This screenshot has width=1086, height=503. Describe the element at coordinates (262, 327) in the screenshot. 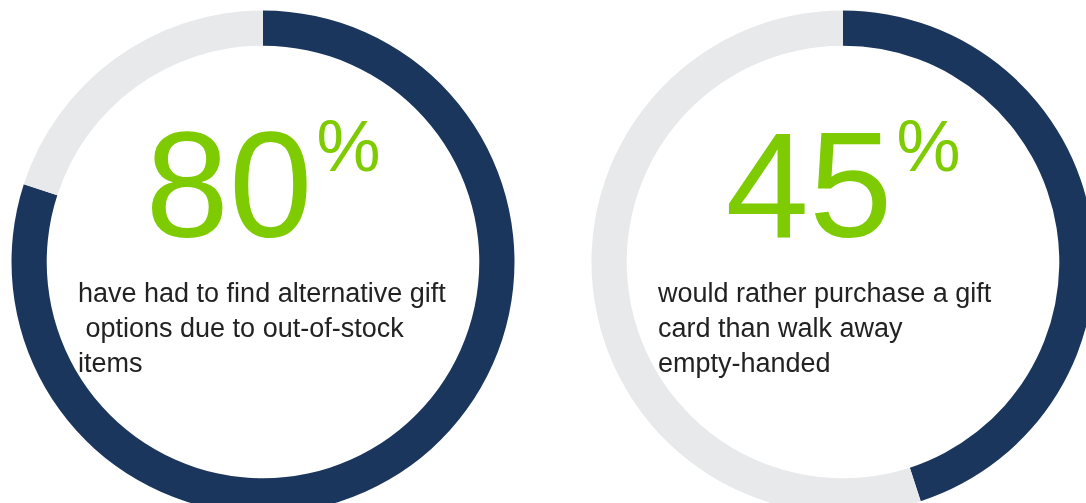

I see `text: have had to find alternative gift options due to out-of-stock items` at that location.